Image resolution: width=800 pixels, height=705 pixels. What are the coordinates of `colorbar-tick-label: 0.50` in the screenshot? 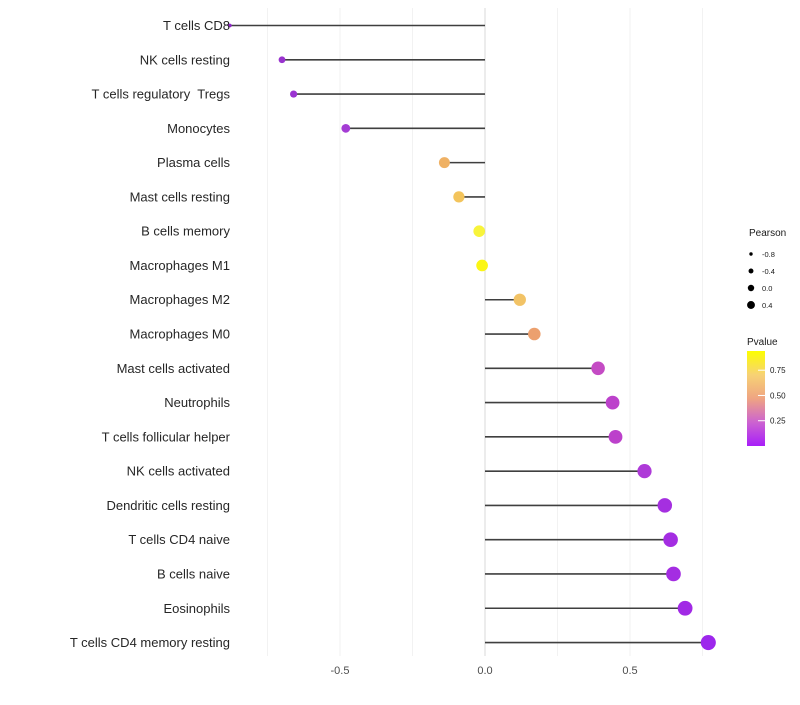 It's located at (778, 395).